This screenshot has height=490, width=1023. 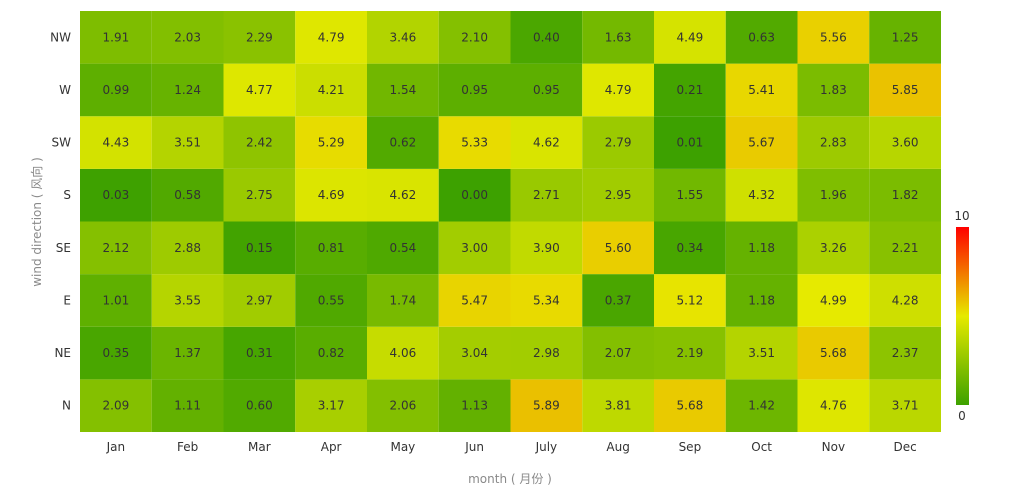 I want to click on cell-value-label: 0.95, so click(x=474, y=90).